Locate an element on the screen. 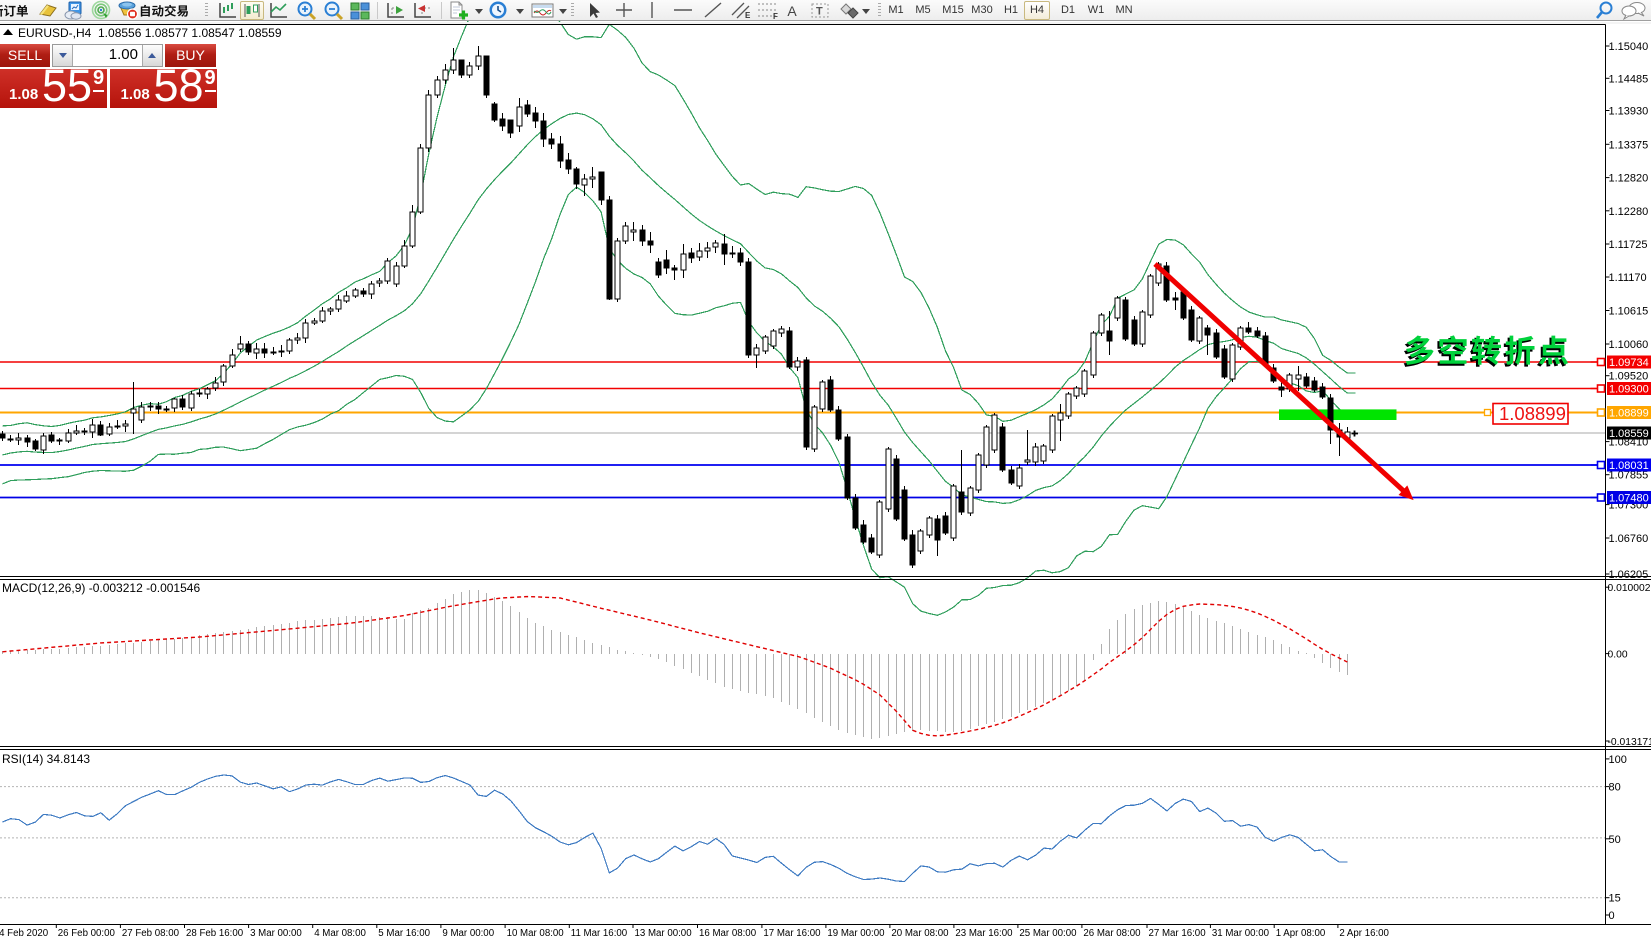 This screenshot has height=942, width=1651. svg-text: 16 Mar 08:00 is located at coordinates (728, 933).